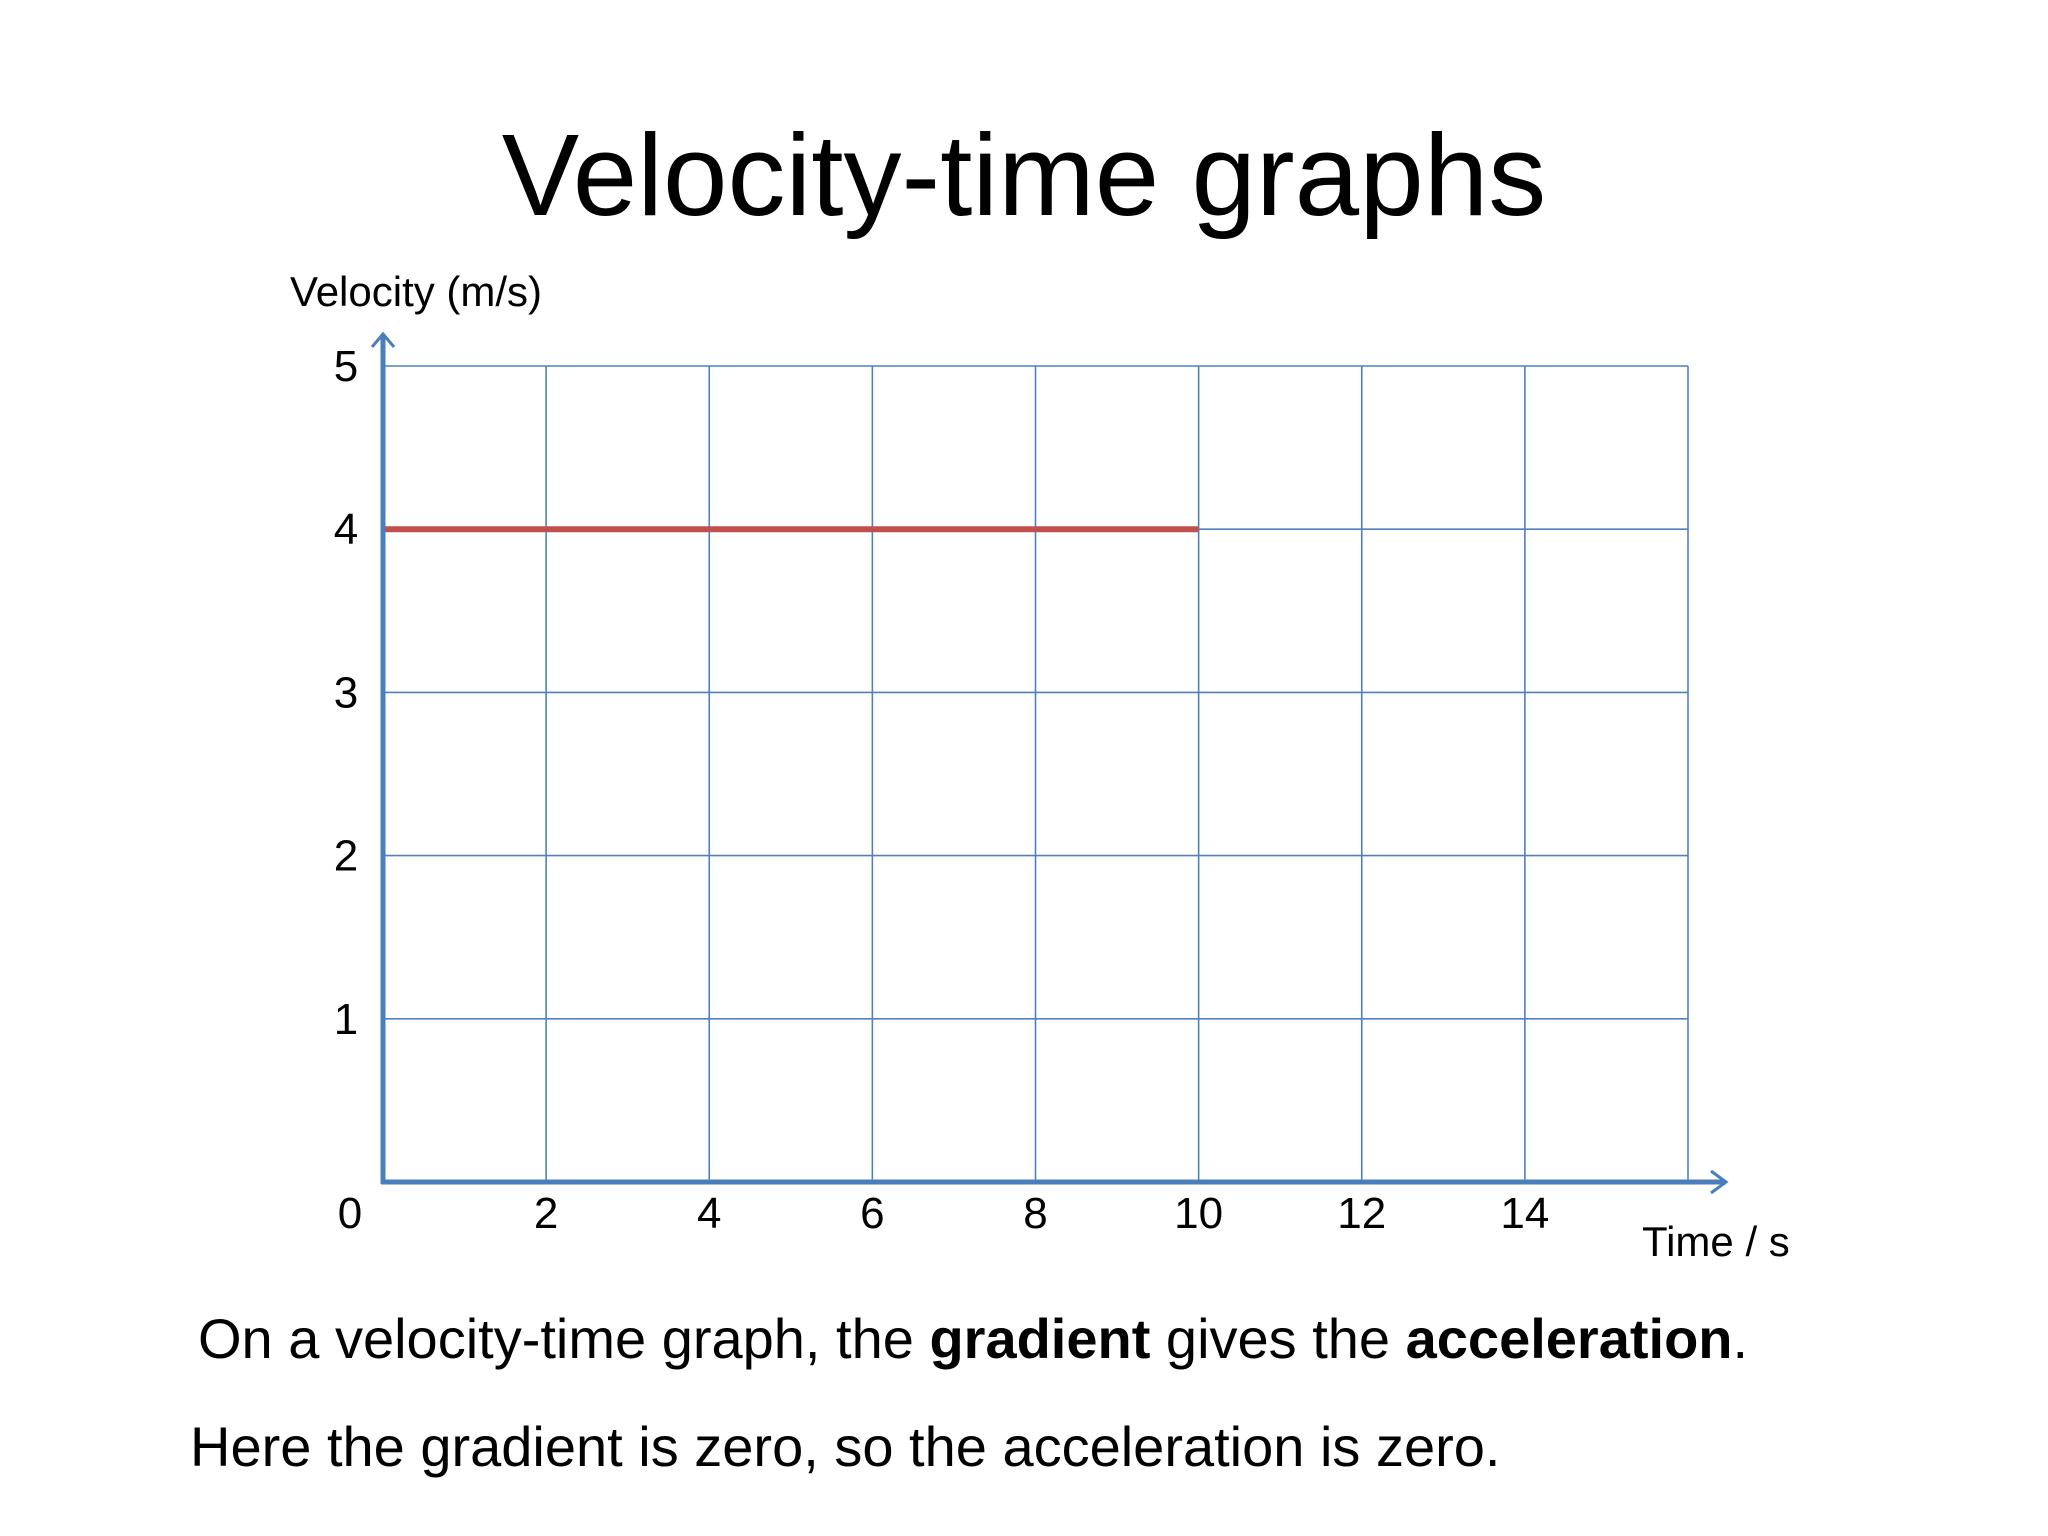  Describe the element at coordinates (350, 1213) in the screenshot. I see `origin-label: 0` at that location.